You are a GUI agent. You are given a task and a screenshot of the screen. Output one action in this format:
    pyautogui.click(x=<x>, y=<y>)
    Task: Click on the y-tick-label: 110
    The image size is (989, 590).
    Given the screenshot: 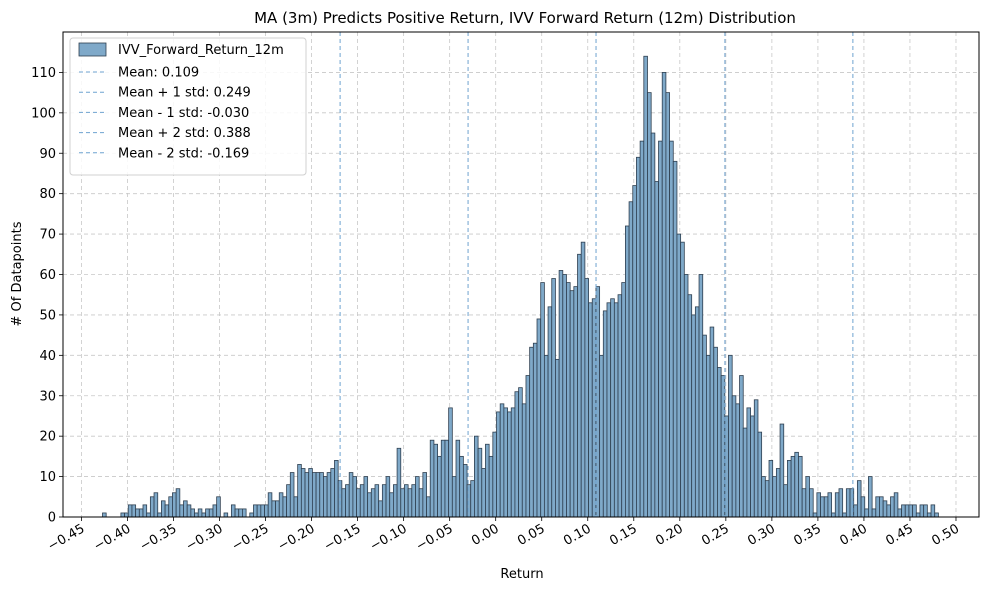 What is the action you would take?
    pyautogui.click(x=43, y=73)
    